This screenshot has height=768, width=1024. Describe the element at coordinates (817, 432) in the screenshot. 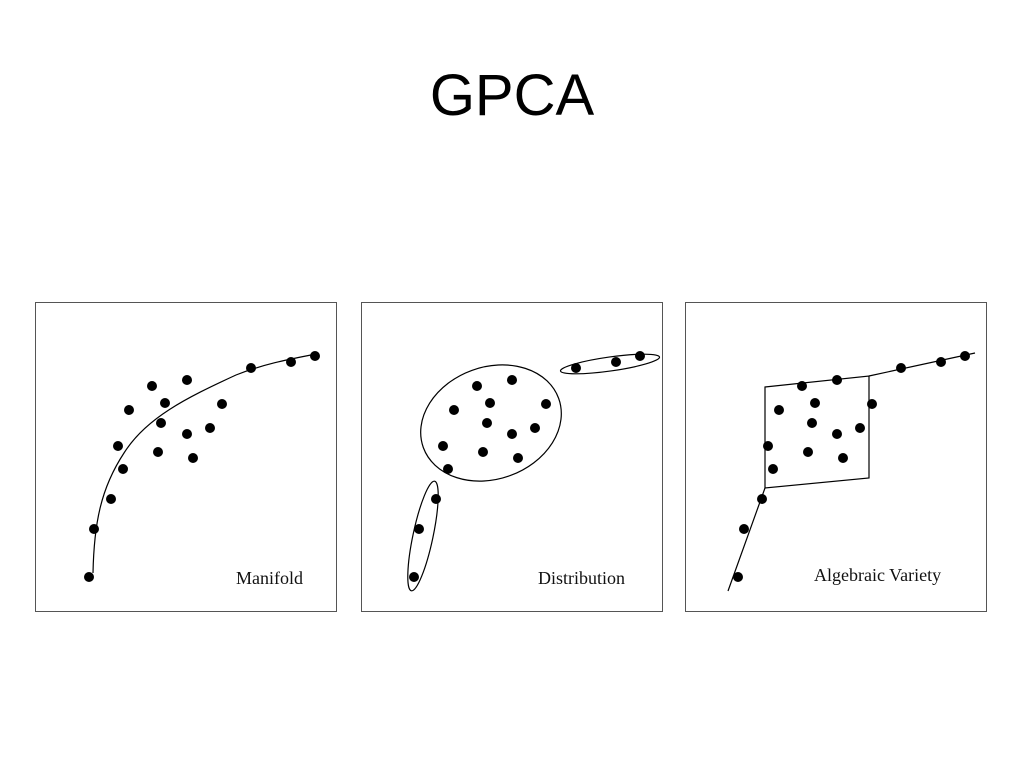

I see `variety-plane` at that location.